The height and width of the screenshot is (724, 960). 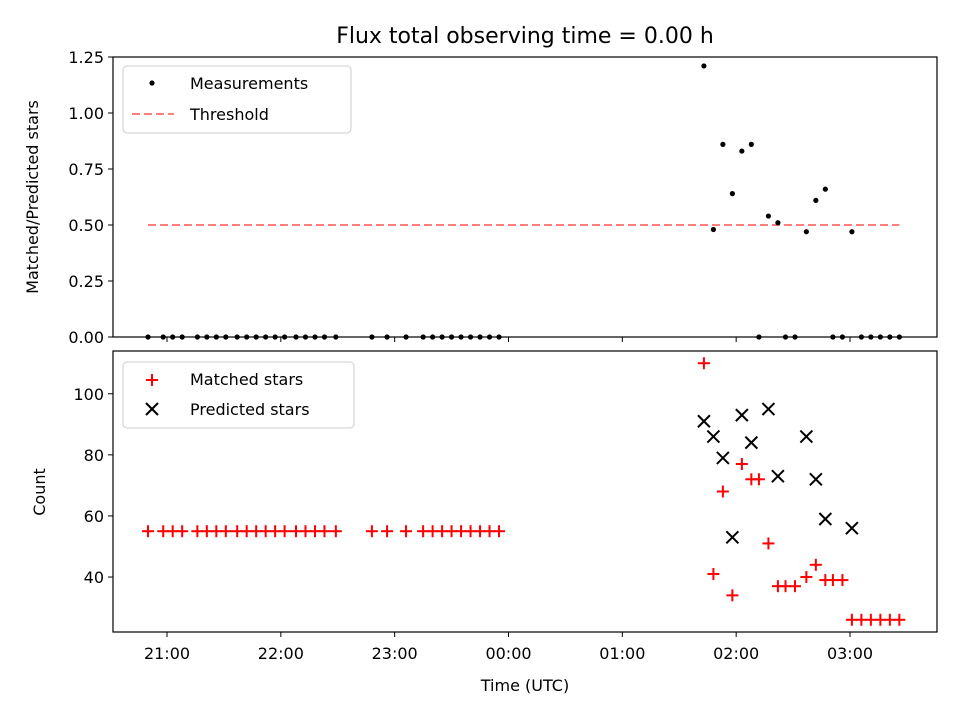 What do you see at coordinates (524, 685) in the screenshot?
I see `x-axis-label: Time (UTC)` at bounding box center [524, 685].